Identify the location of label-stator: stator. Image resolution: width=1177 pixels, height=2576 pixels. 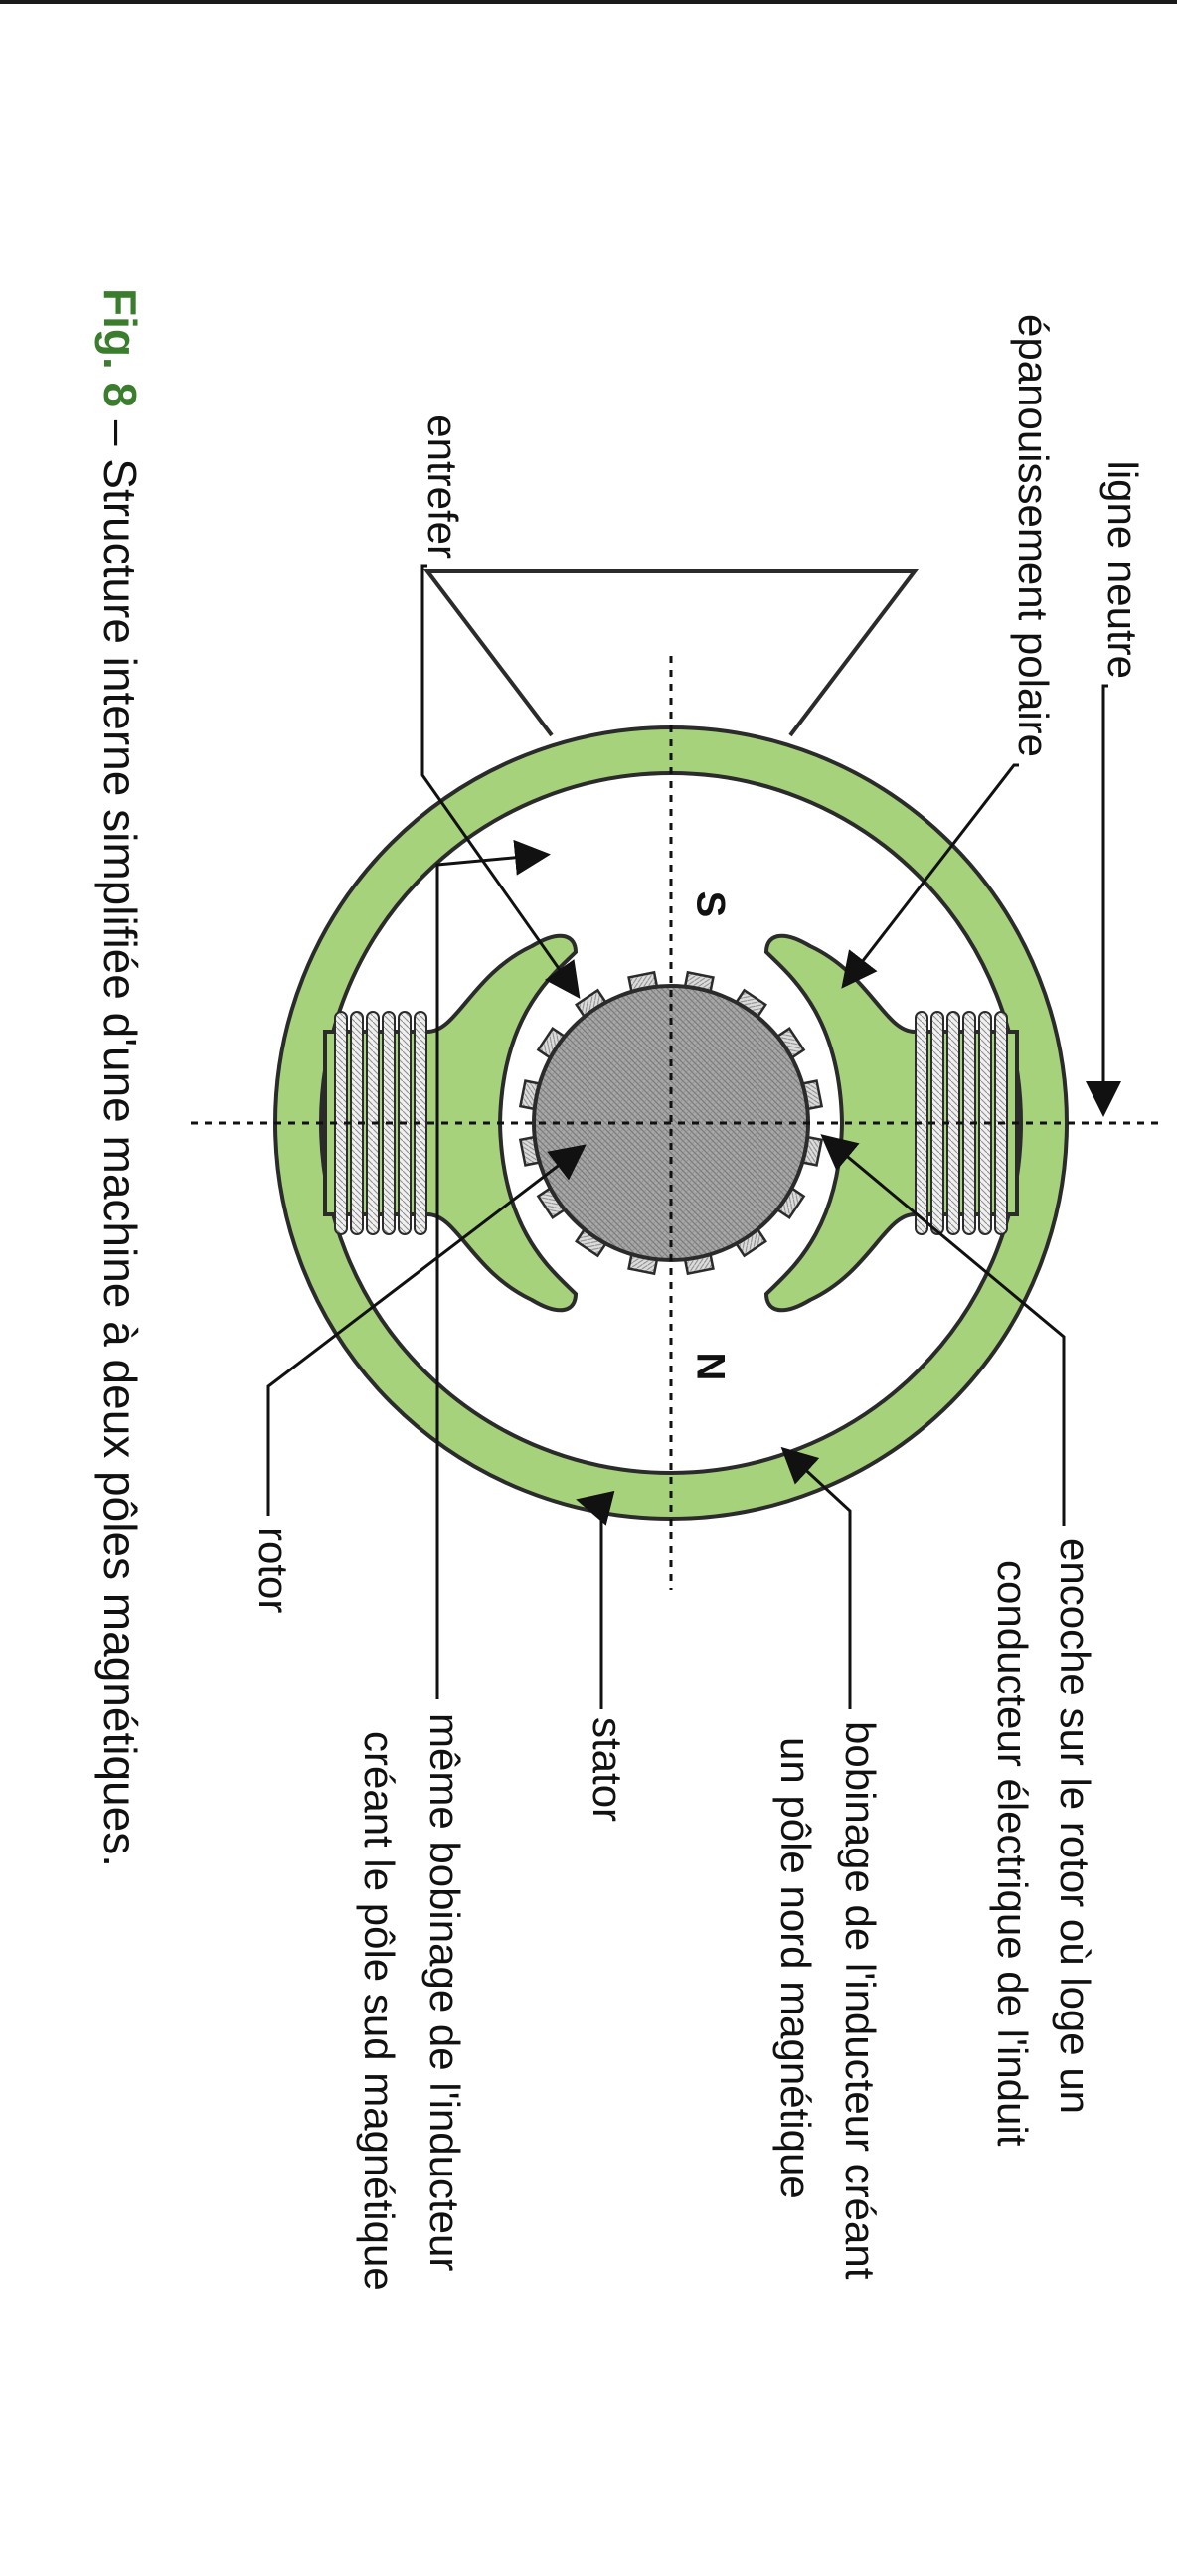
(608, 1769).